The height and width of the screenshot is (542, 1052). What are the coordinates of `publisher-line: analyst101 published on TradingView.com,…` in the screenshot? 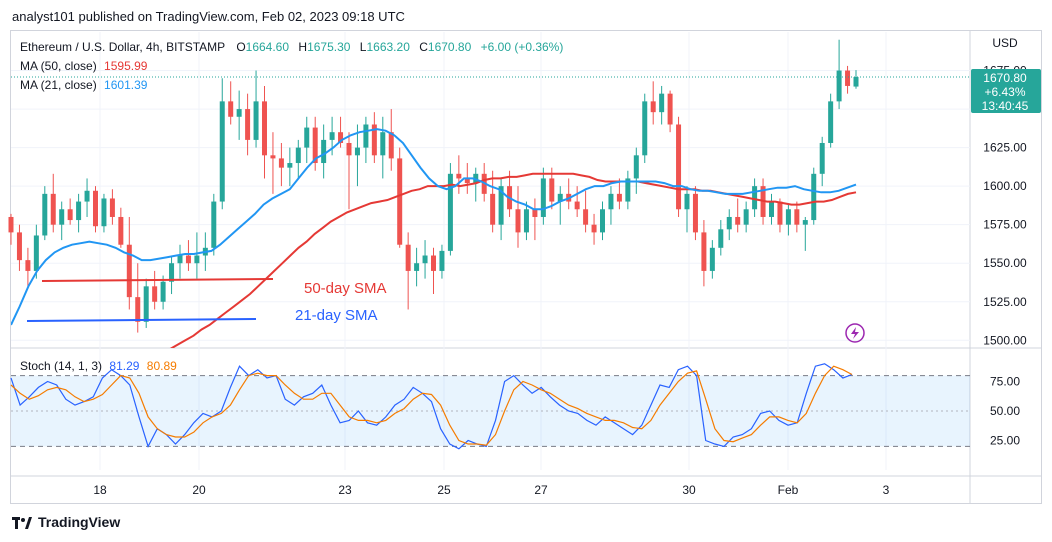 It's located at (208, 16).